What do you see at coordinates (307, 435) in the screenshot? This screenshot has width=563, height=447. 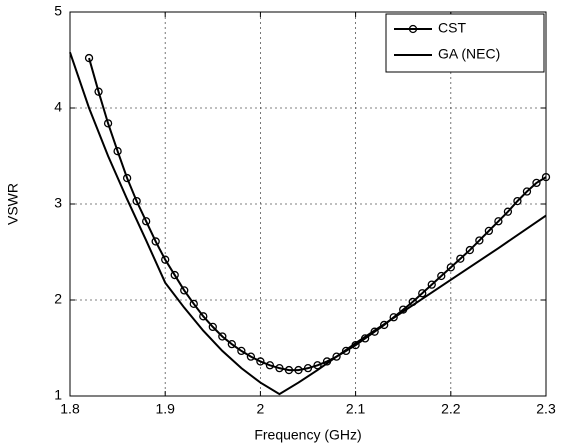 I see `x-axis-label: Frequency (GHz)` at bounding box center [307, 435].